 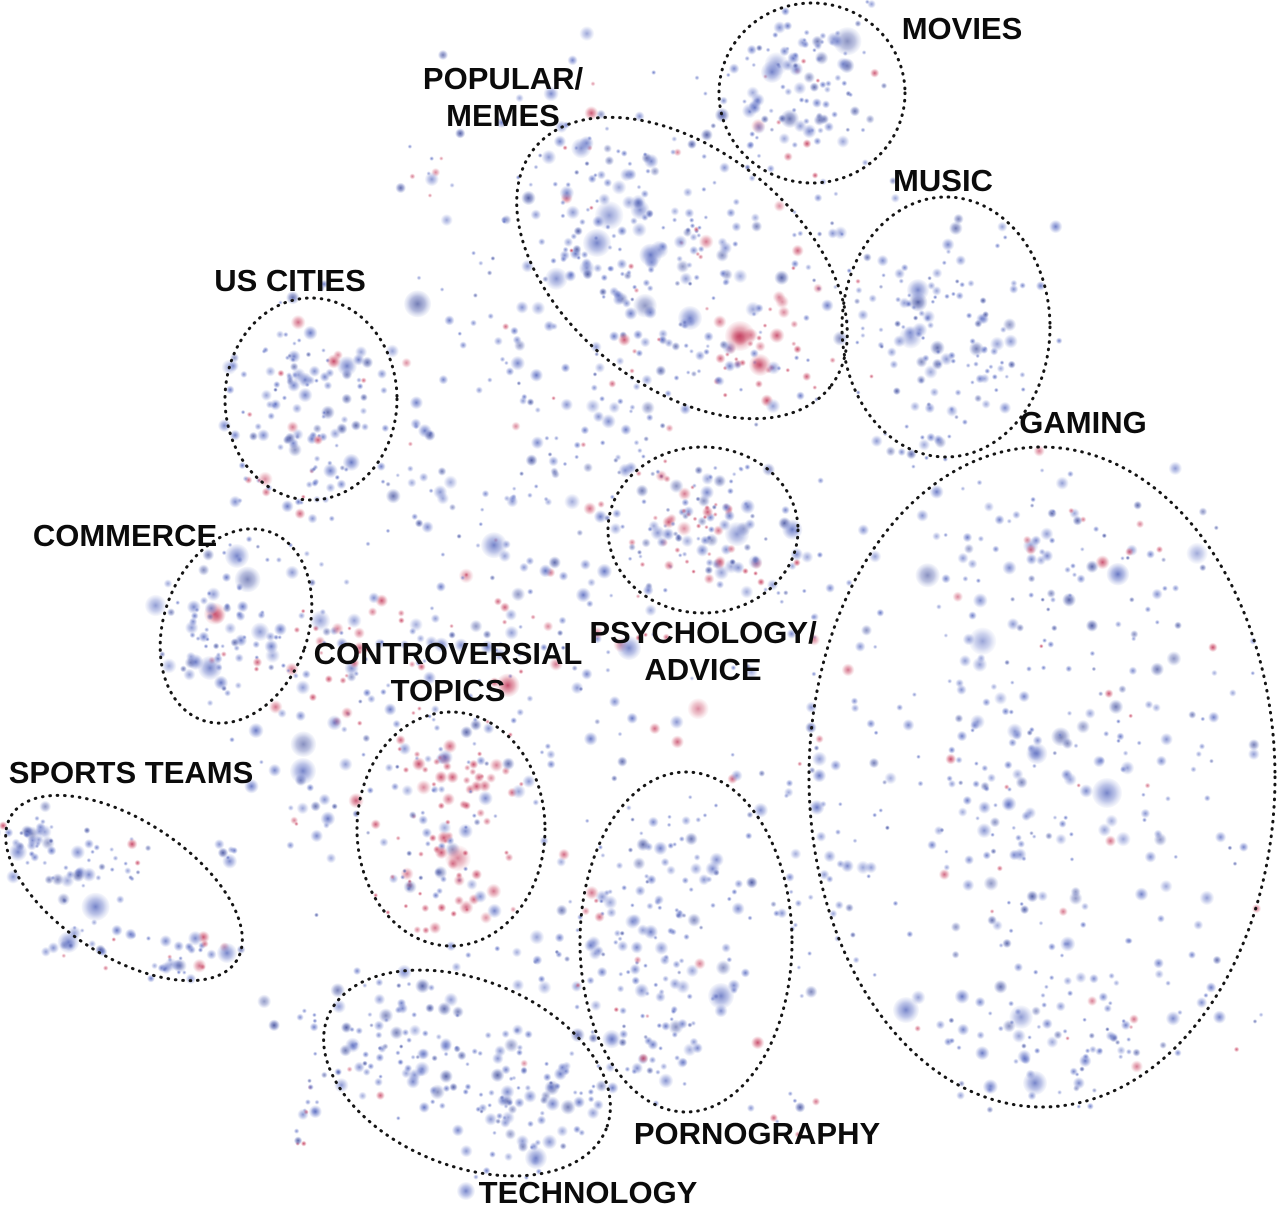 What do you see at coordinates (236, 626) in the screenshot?
I see `commerce-cluster-outline` at bounding box center [236, 626].